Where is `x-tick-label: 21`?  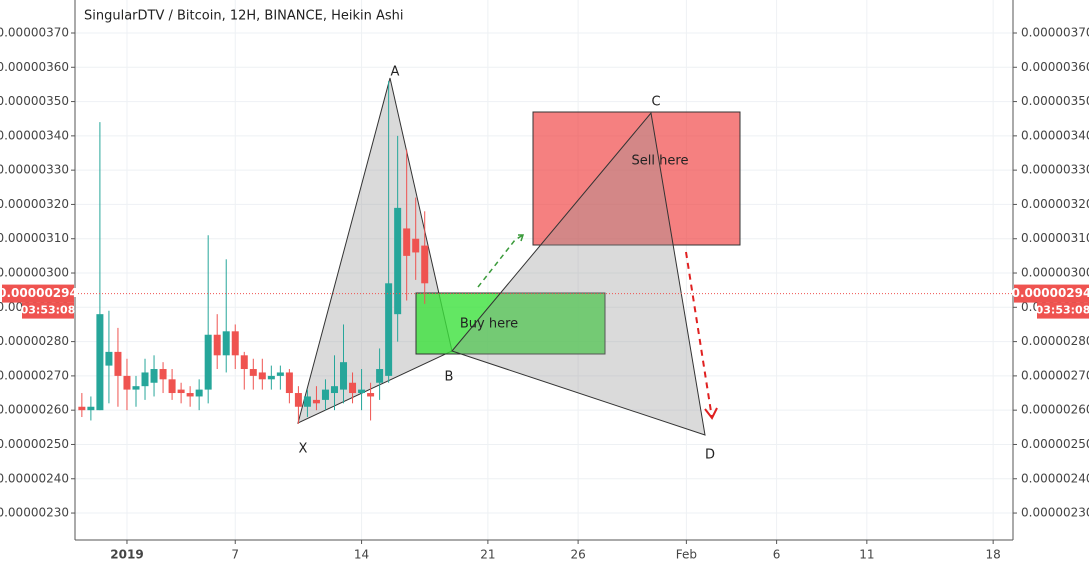
x-tick-label: 21 is located at coordinates (487, 555).